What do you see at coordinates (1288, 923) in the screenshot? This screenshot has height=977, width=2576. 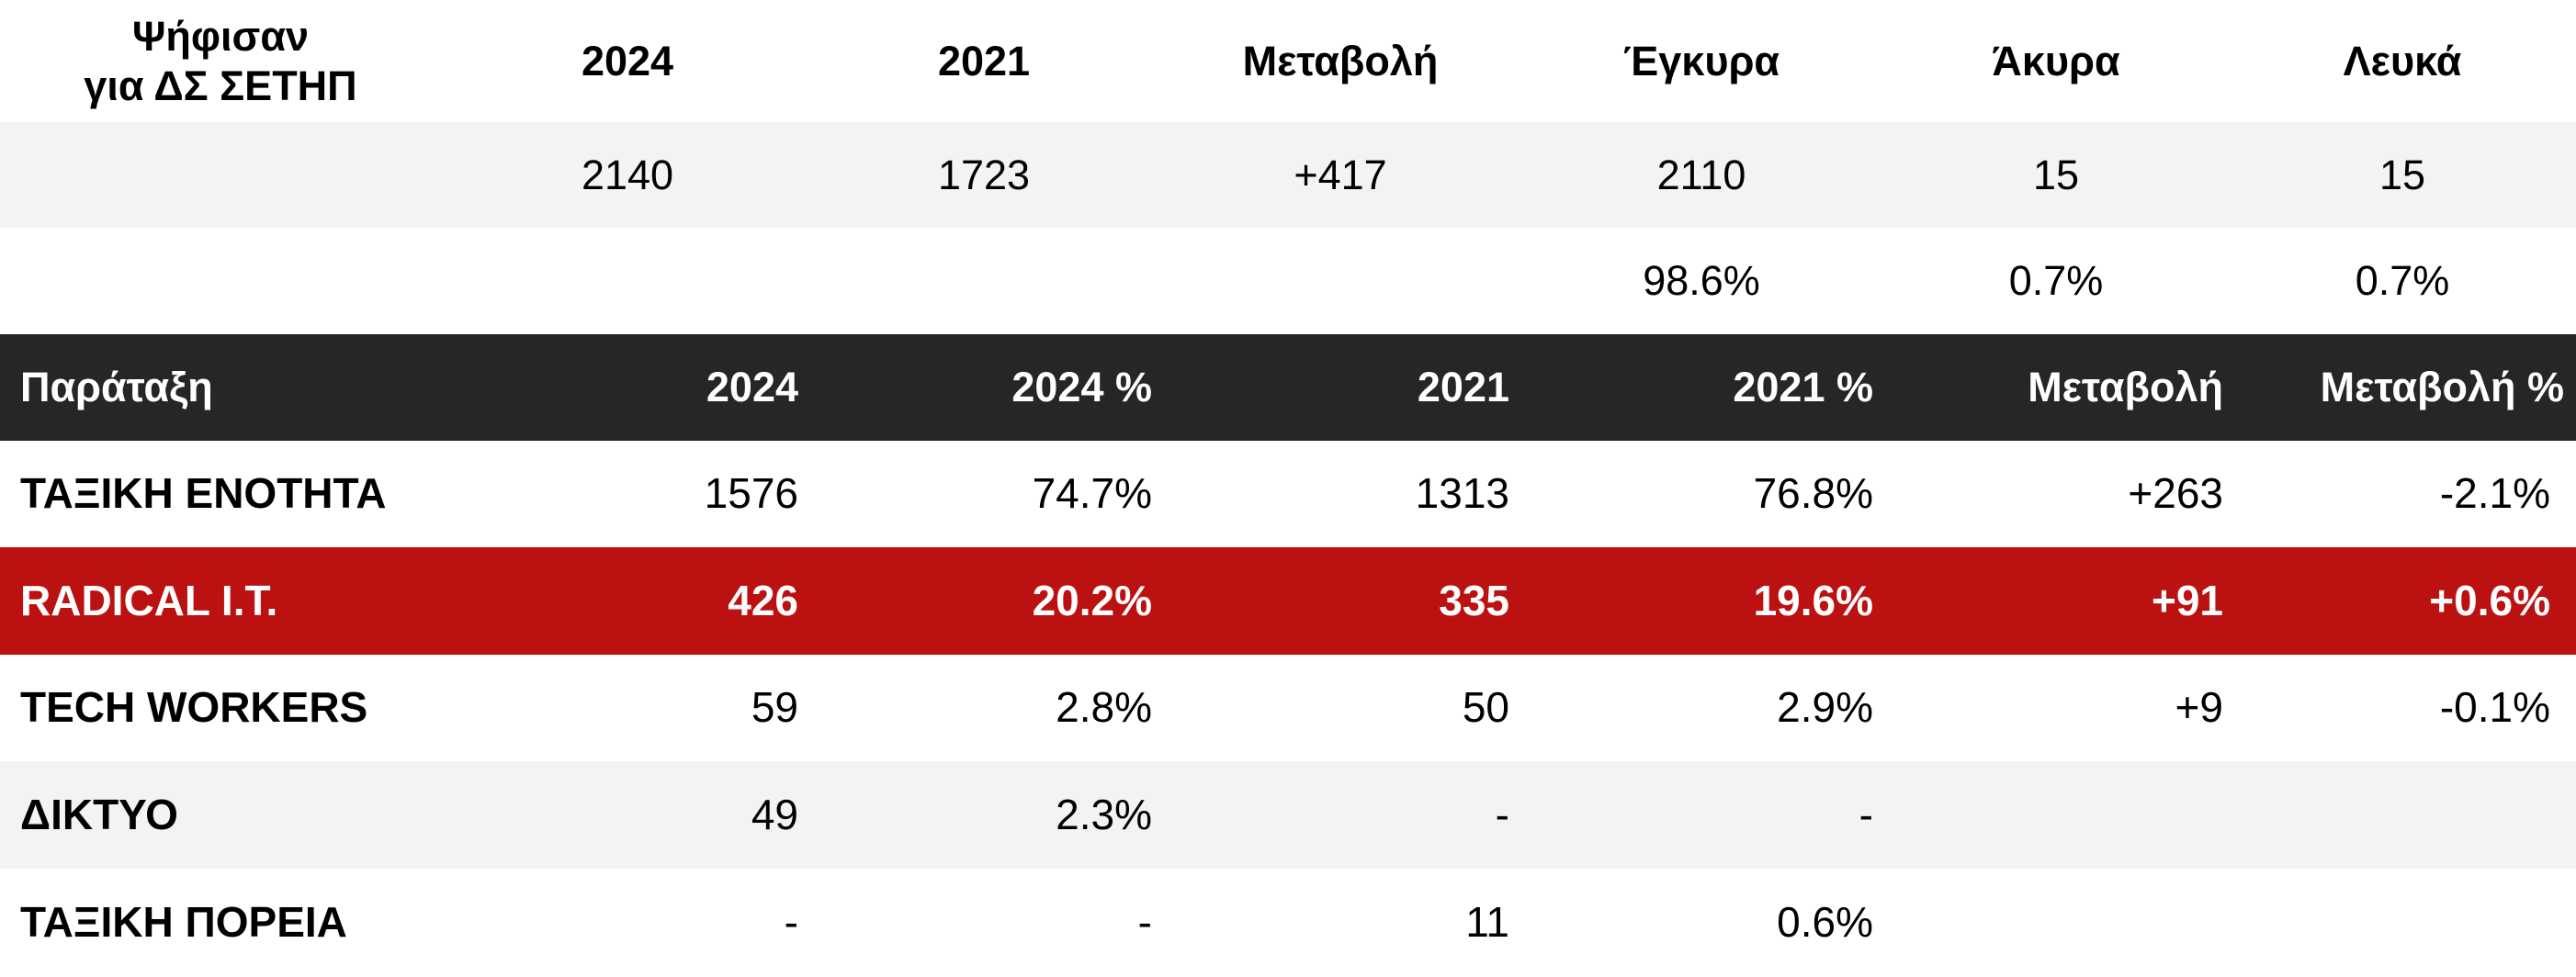 I see `table-row: ΤΑΞΙΚΗ ΠΟΡΕΙΑ - - 11 0.6%` at bounding box center [1288, 923].